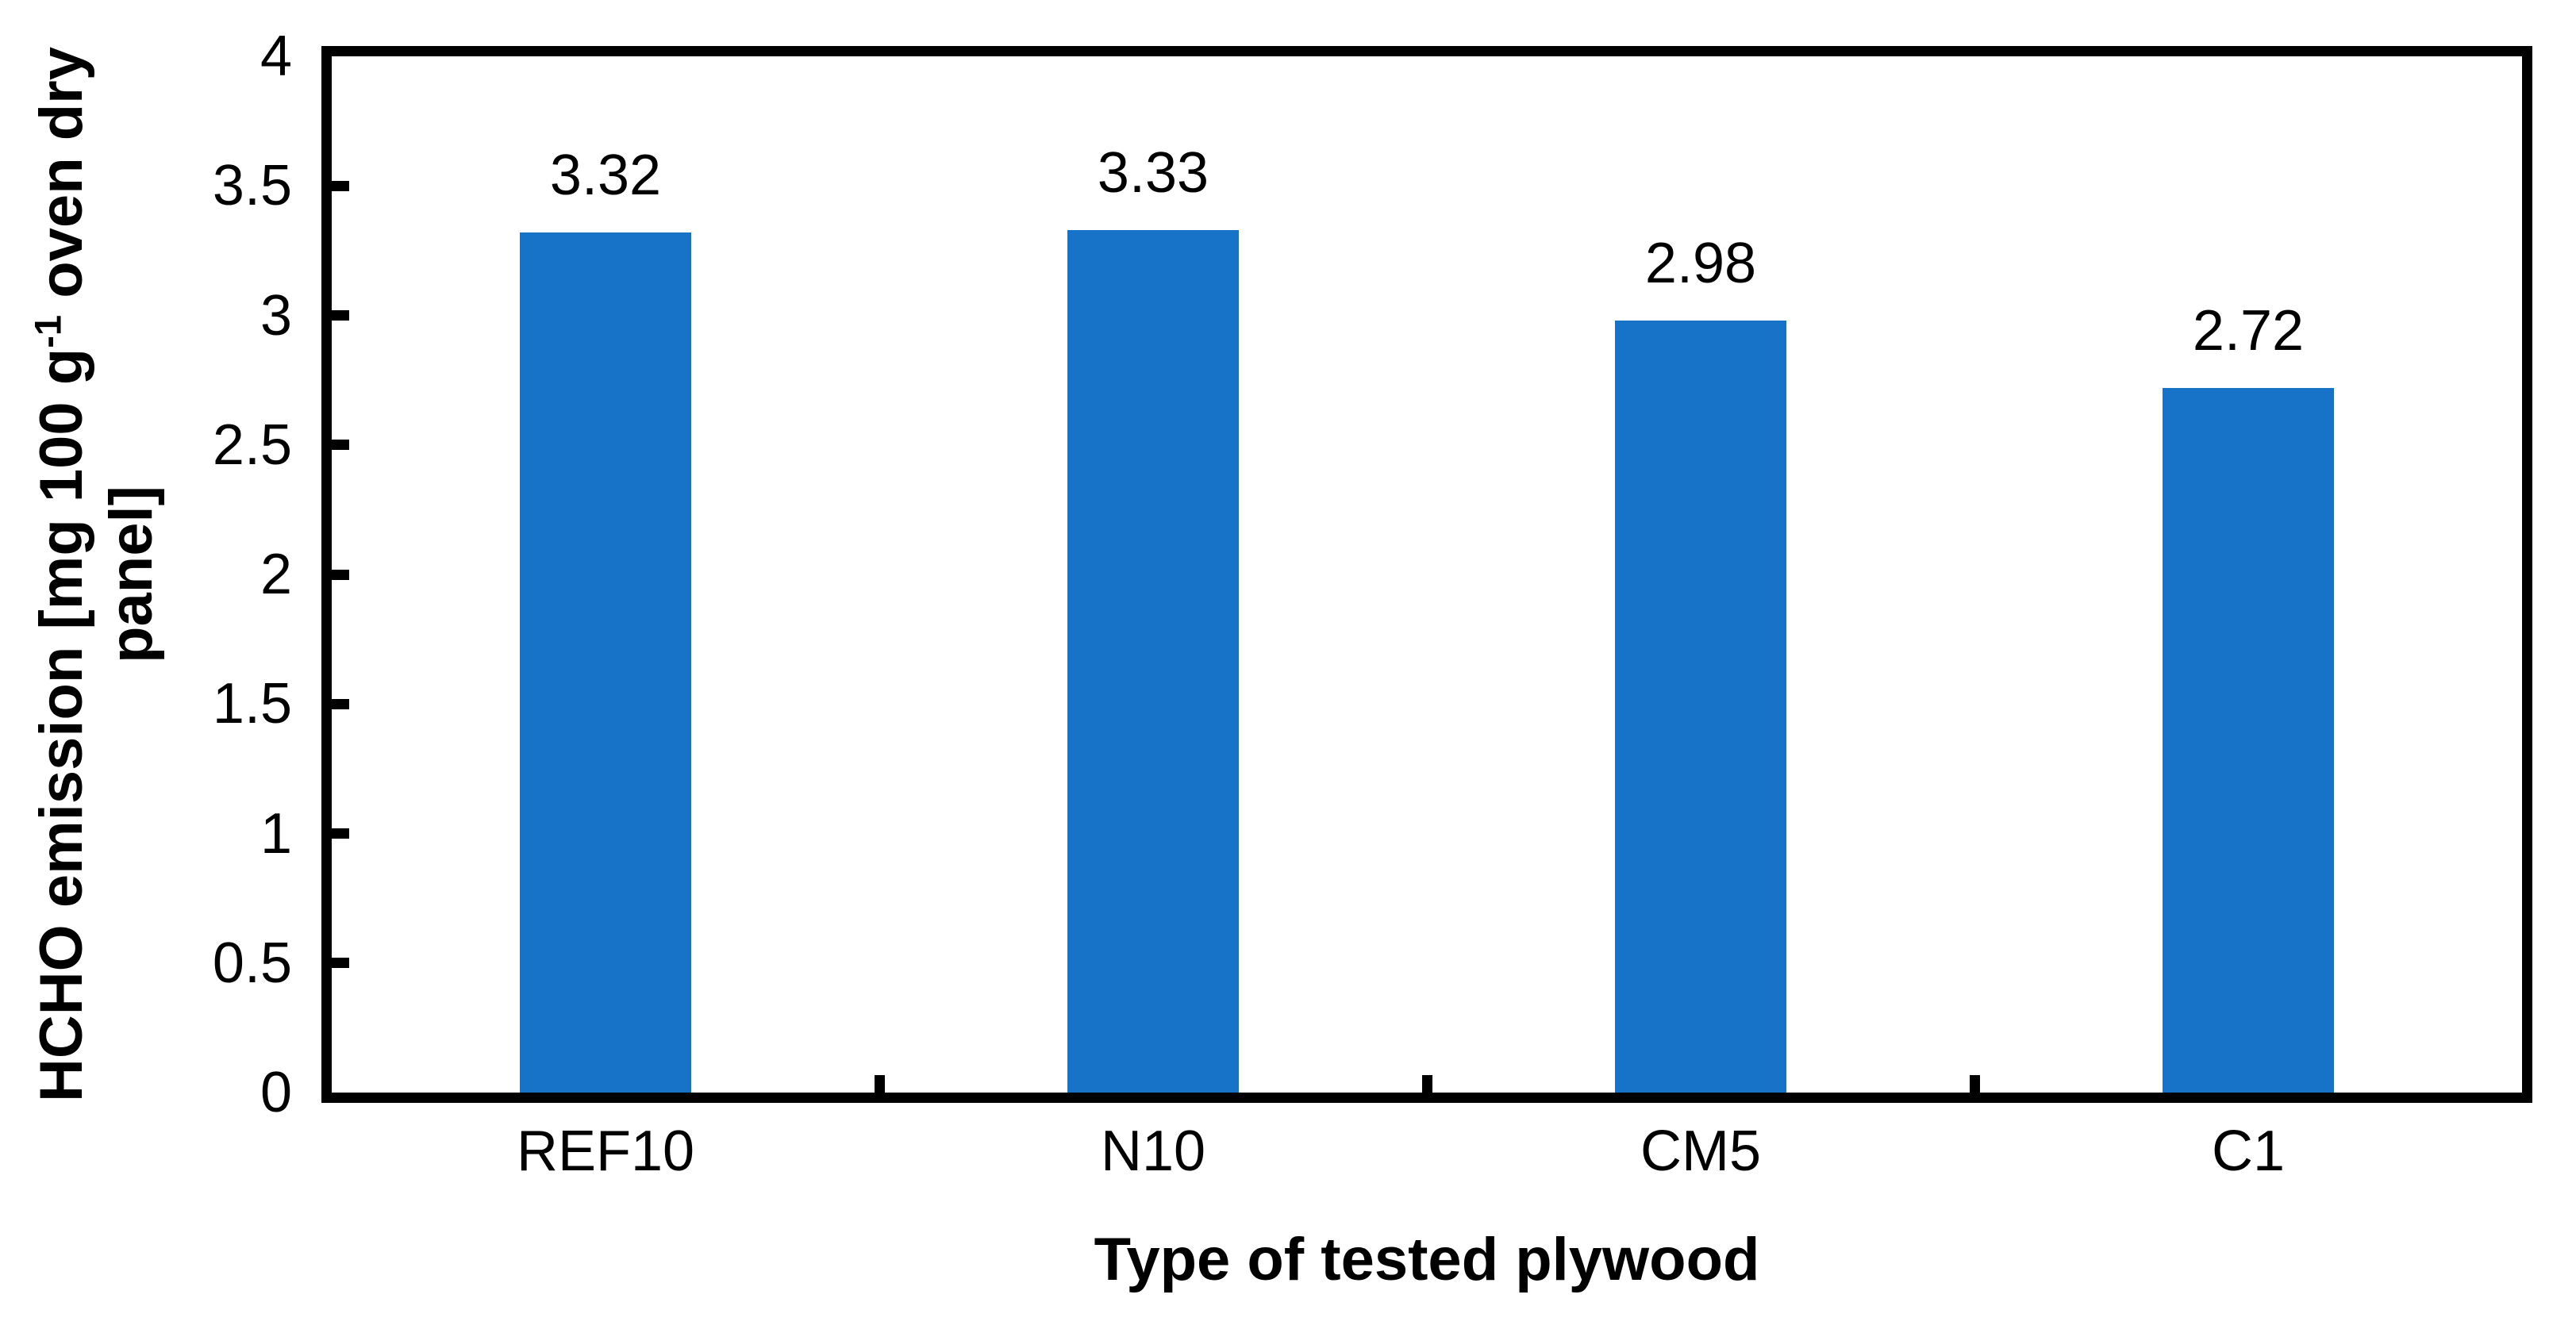 The height and width of the screenshot is (1329, 2576). Describe the element at coordinates (1700, 264) in the screenshot. I see `data-label-CM5: 2.98` at that location.